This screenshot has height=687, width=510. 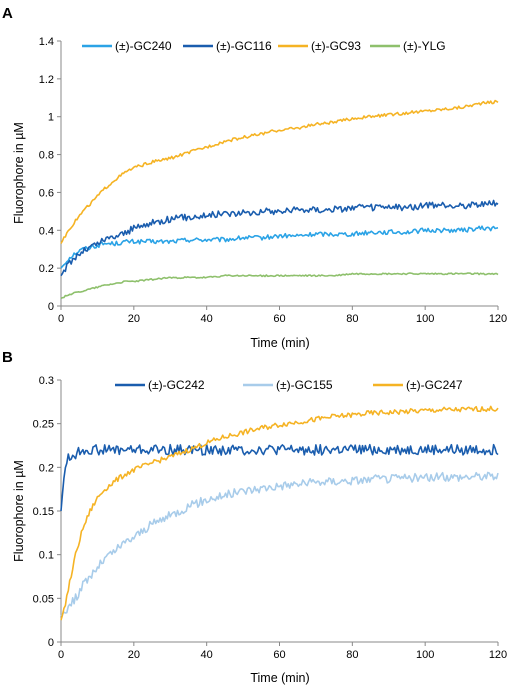 What do you see at coordinates (46, 381) in the screenshot?
I see `y-tick-label: 0.3` at bounding box center [46, 381].